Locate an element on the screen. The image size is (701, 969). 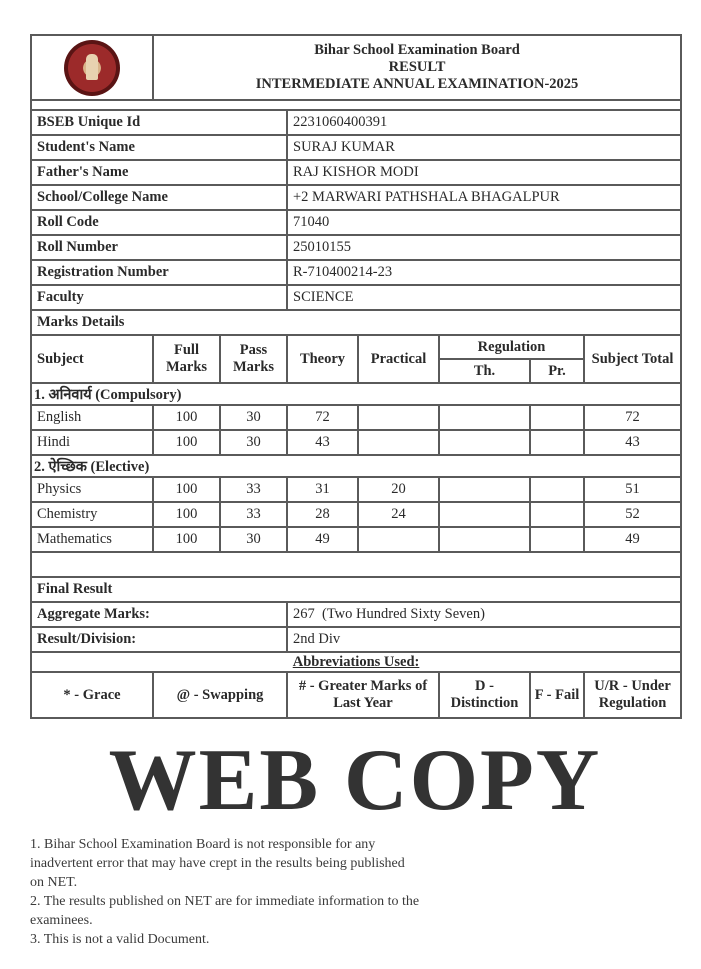
total-value: 52 is located at coordinates (632, 514).